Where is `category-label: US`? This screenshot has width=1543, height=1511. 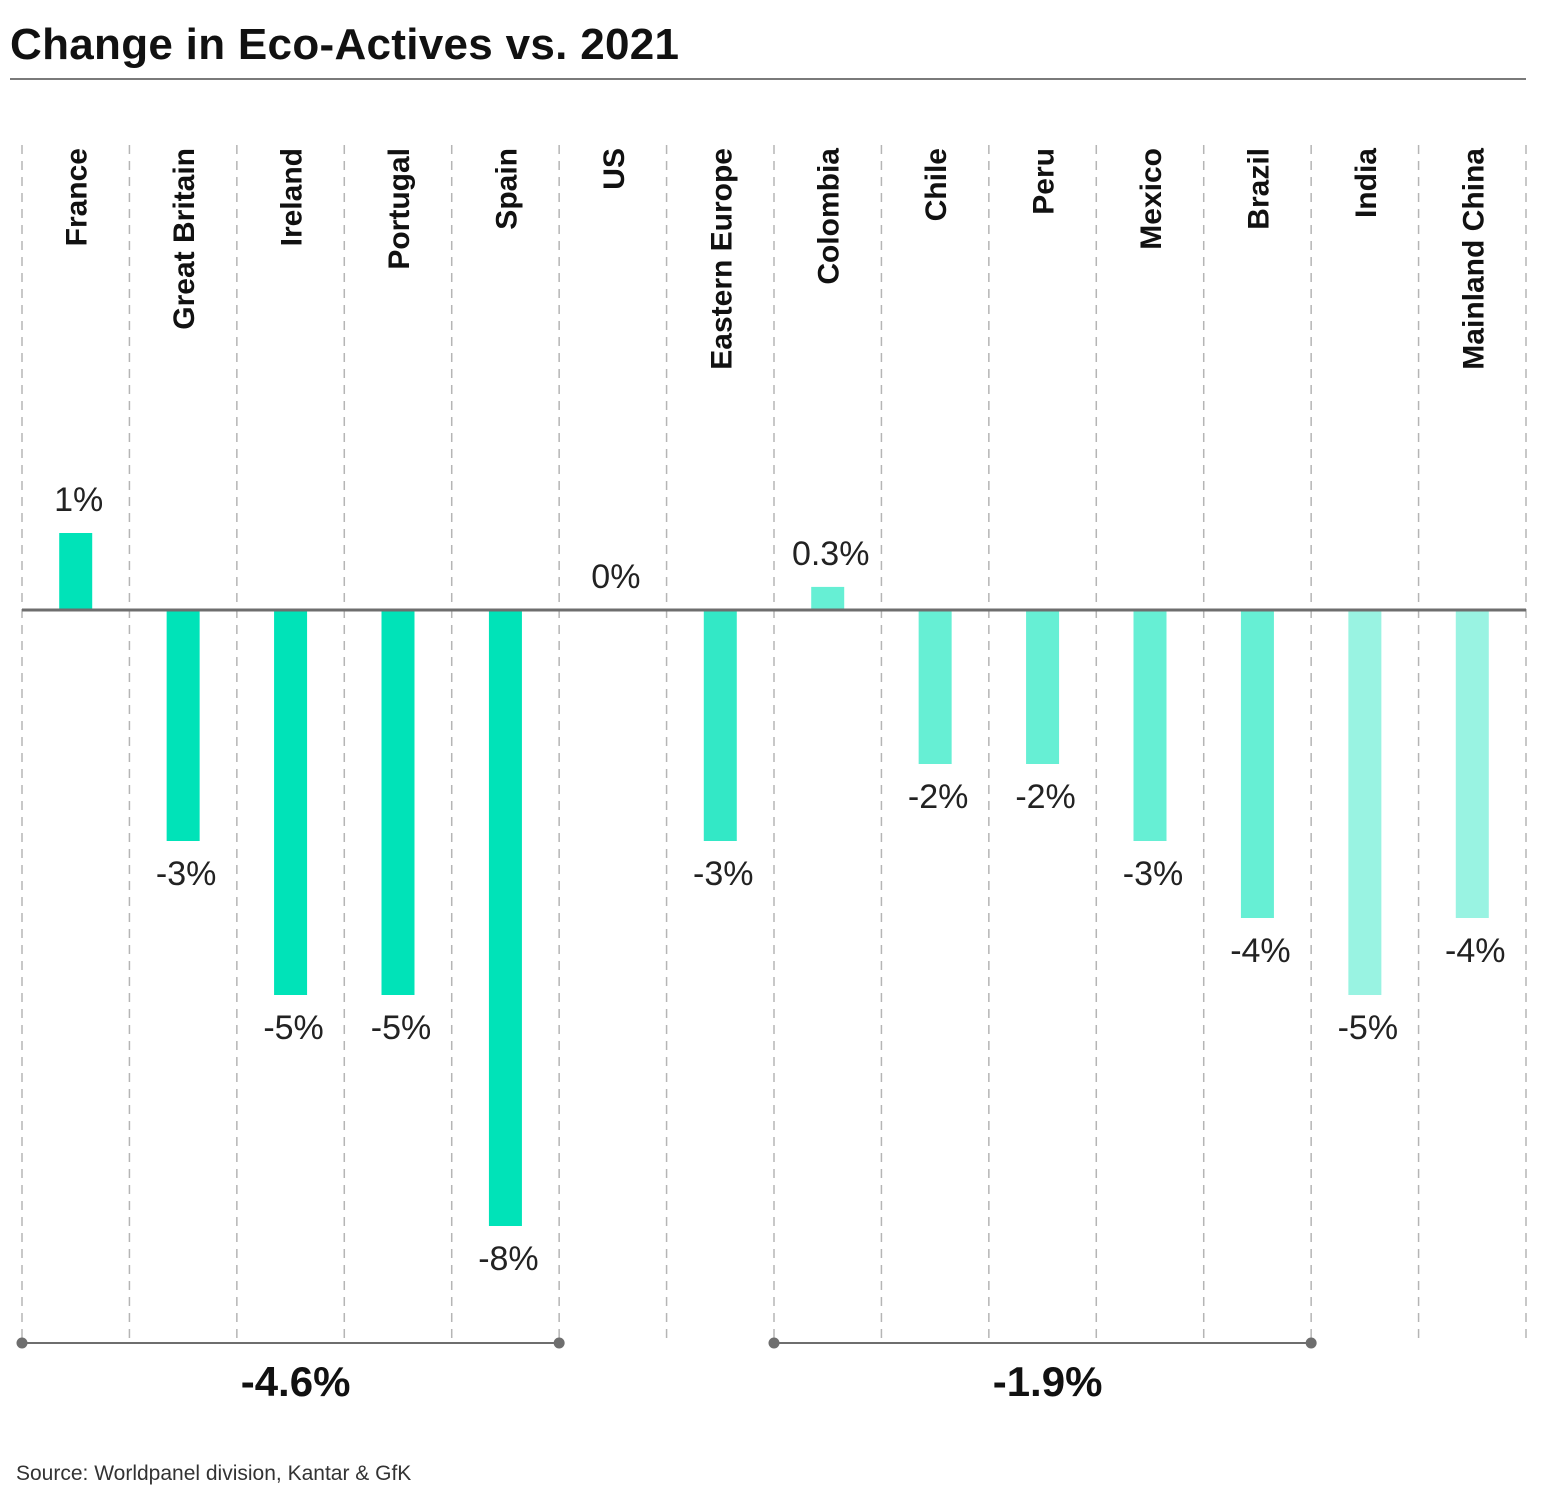 category-label: US is located at coordinates (614, 169).